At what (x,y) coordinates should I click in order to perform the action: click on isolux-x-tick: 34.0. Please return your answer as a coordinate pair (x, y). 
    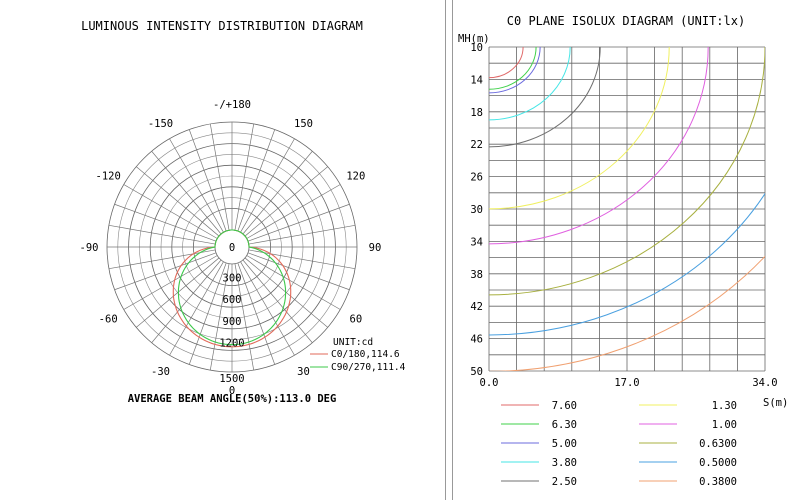
    Looking at the image, I should click on (764, 383).